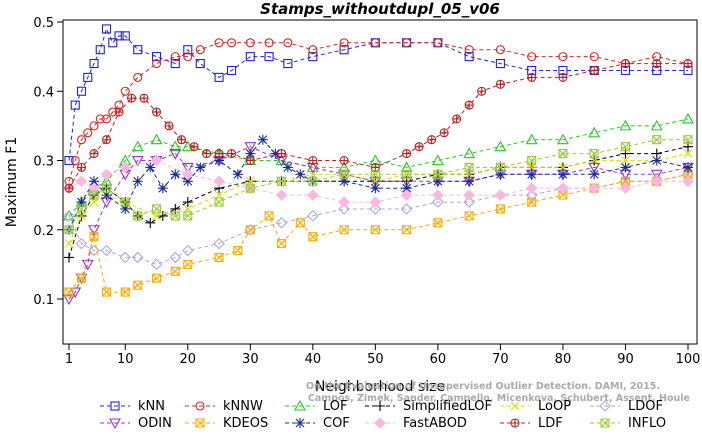 Image resolution: width=702 pixels, height=434 pixels. I want to click on y-axis-label: Maximum F1, so click(12, 182).